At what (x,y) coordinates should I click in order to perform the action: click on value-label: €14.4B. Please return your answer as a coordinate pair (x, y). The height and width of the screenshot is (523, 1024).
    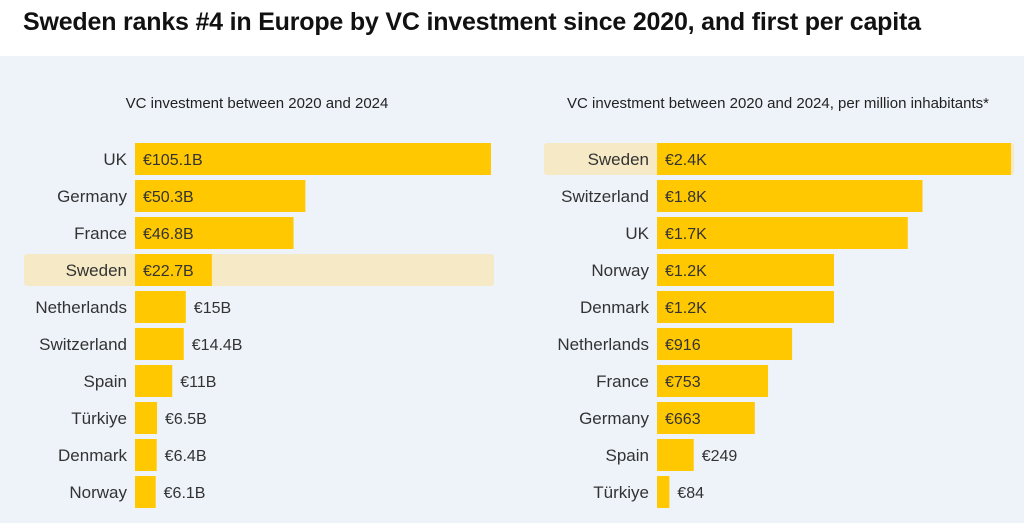
    Looking at the image, I should click on (217, 345).